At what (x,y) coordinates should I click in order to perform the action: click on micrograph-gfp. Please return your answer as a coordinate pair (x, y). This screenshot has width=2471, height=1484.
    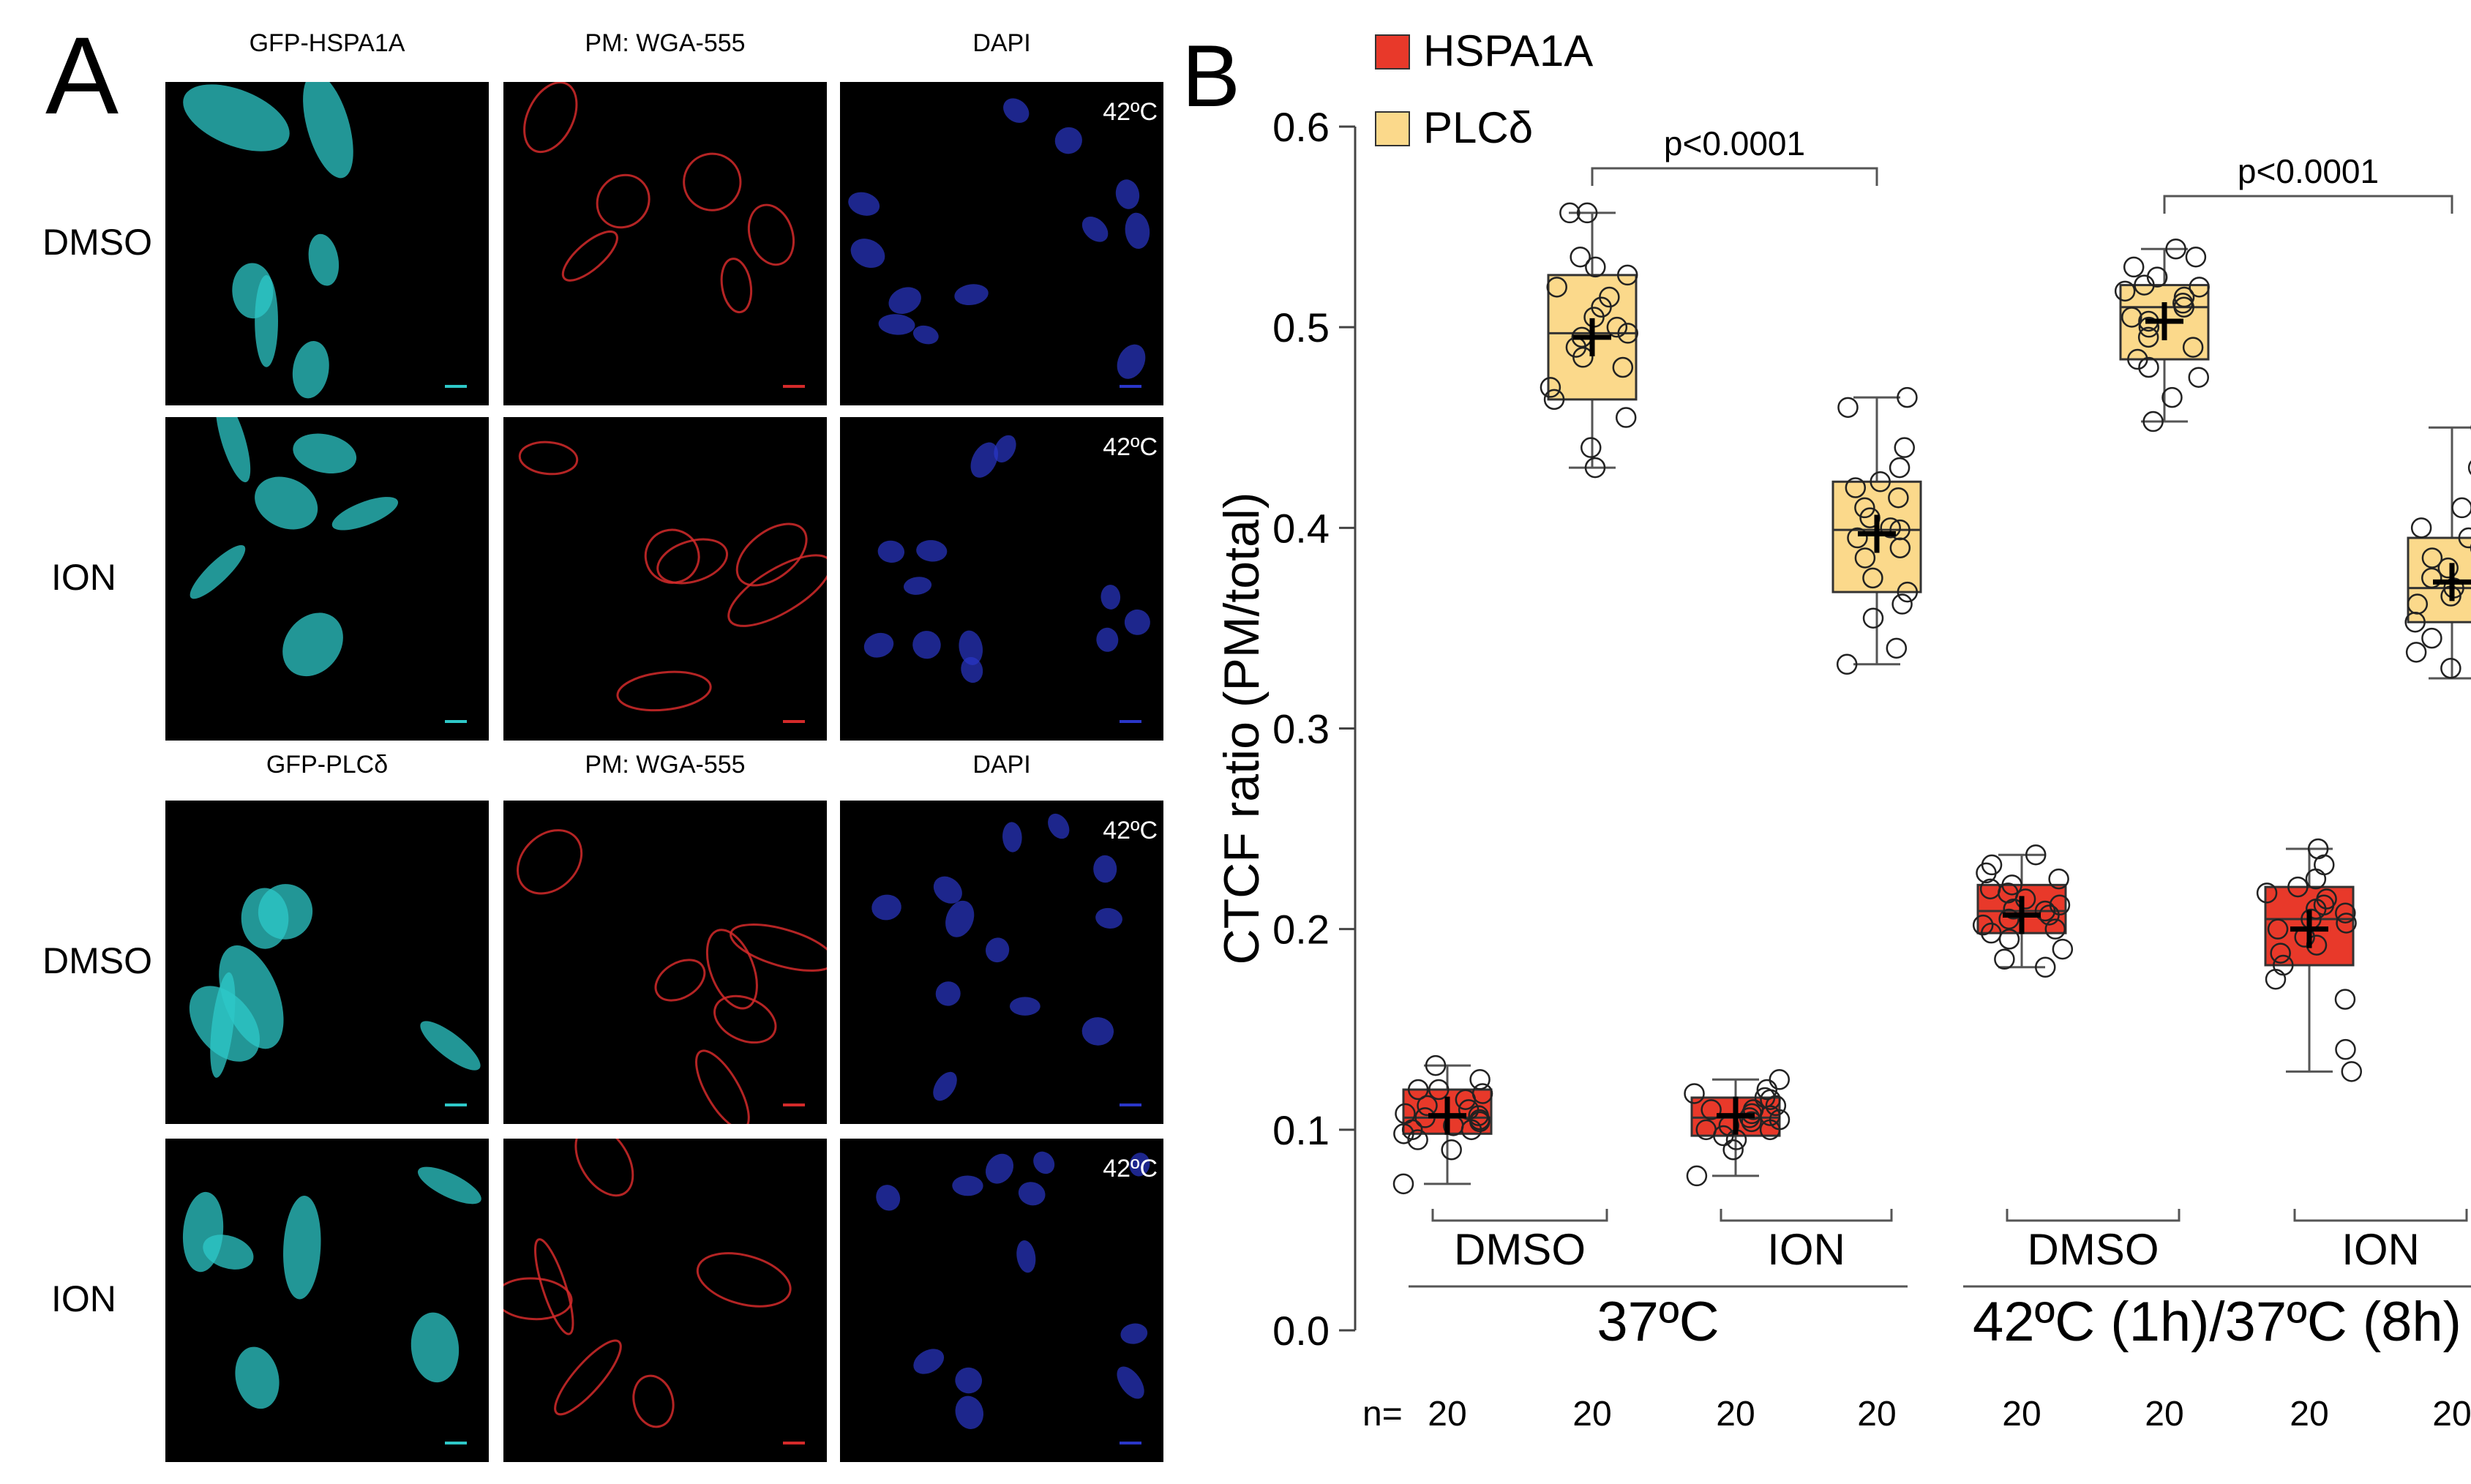
    Looking at the image, I should click on (327, 1300).